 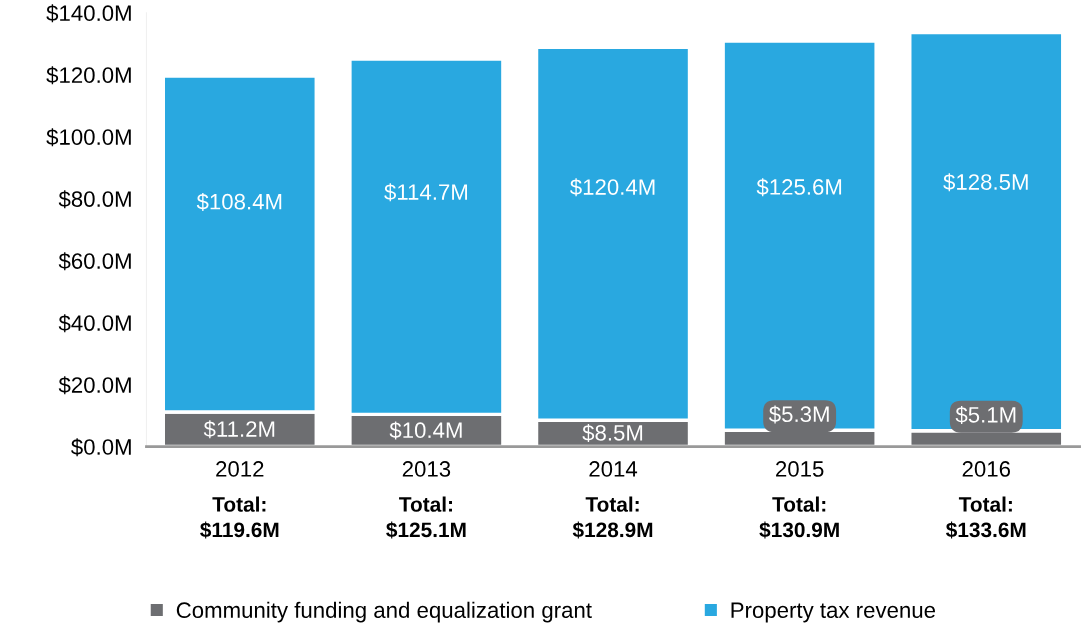 I want to click on y-tick-label: $120.0M, so click(x=88, y=75).